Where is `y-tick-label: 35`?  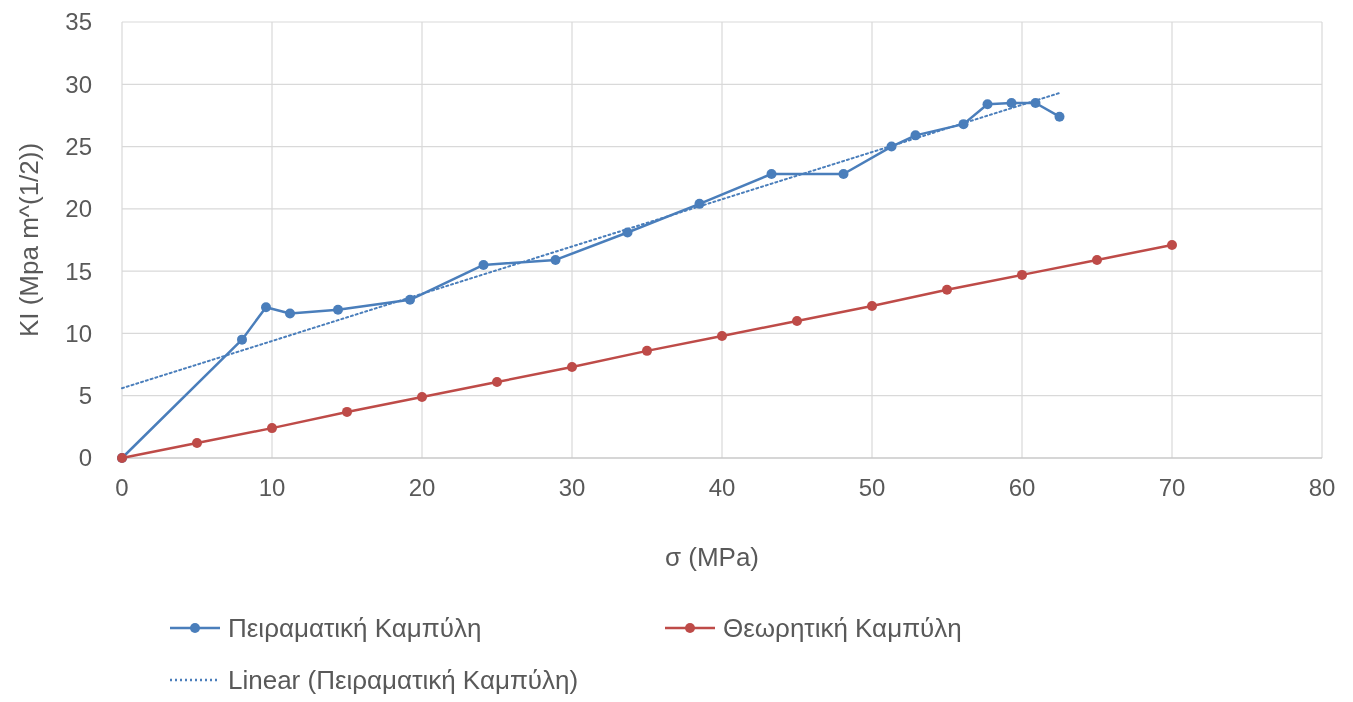 y-tick-label: 35 is located at coordinates (78, 22).